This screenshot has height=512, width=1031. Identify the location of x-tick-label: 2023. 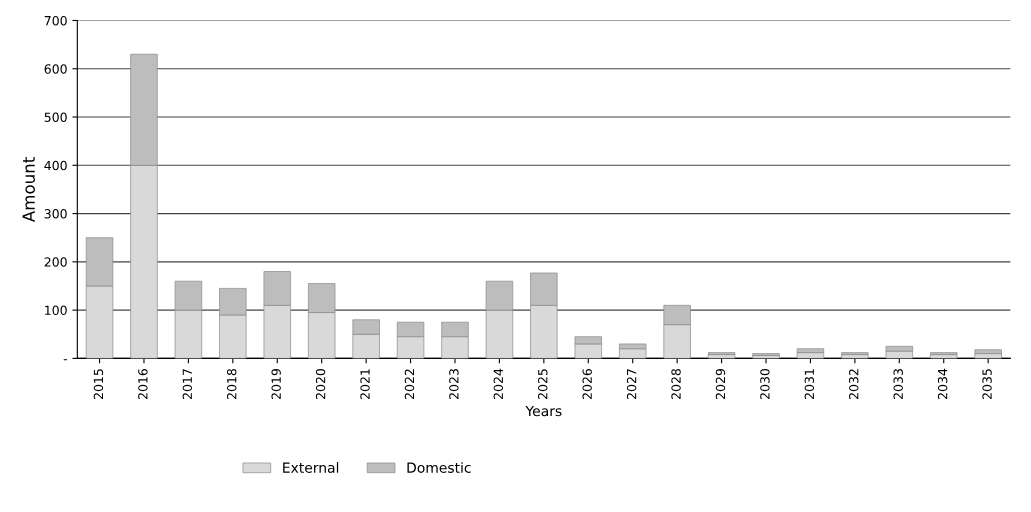
(454, 384).